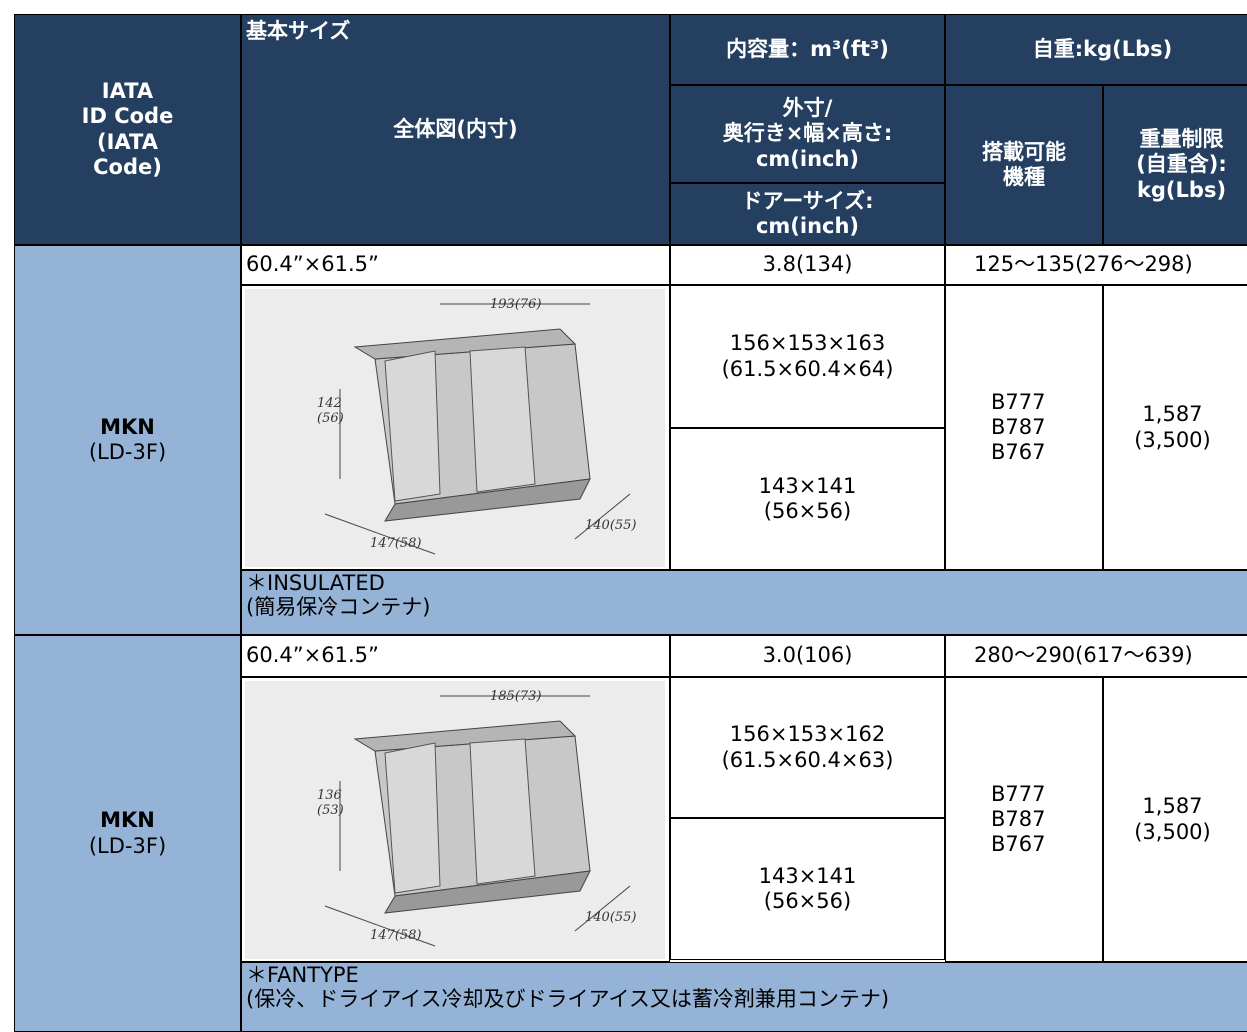 Image resolution: width=1247 pixels, height=1032 pixels. What do you see at coordinates (807, 356) in the screenshot?
I see `outer-size: 156×153×163 (61.5×60.4×64)` at bounding box center [807, 356].